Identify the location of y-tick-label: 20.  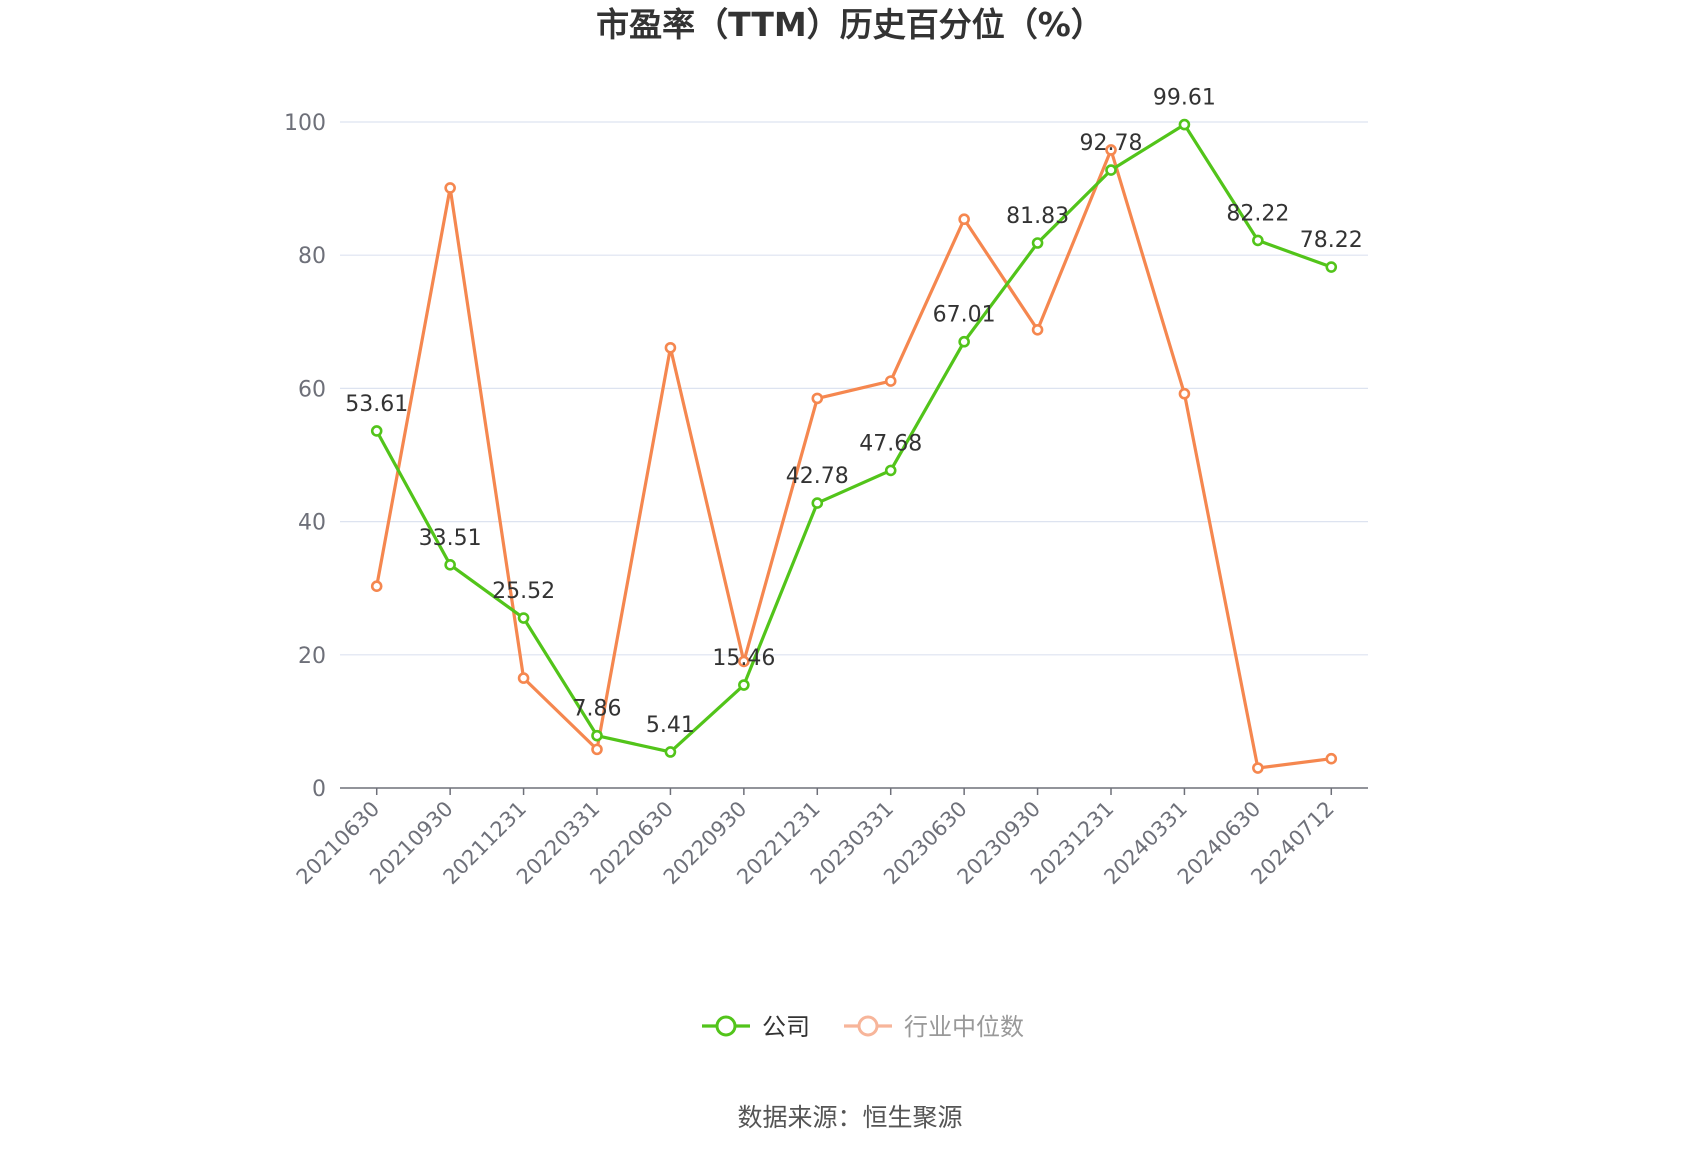
(312, 656).